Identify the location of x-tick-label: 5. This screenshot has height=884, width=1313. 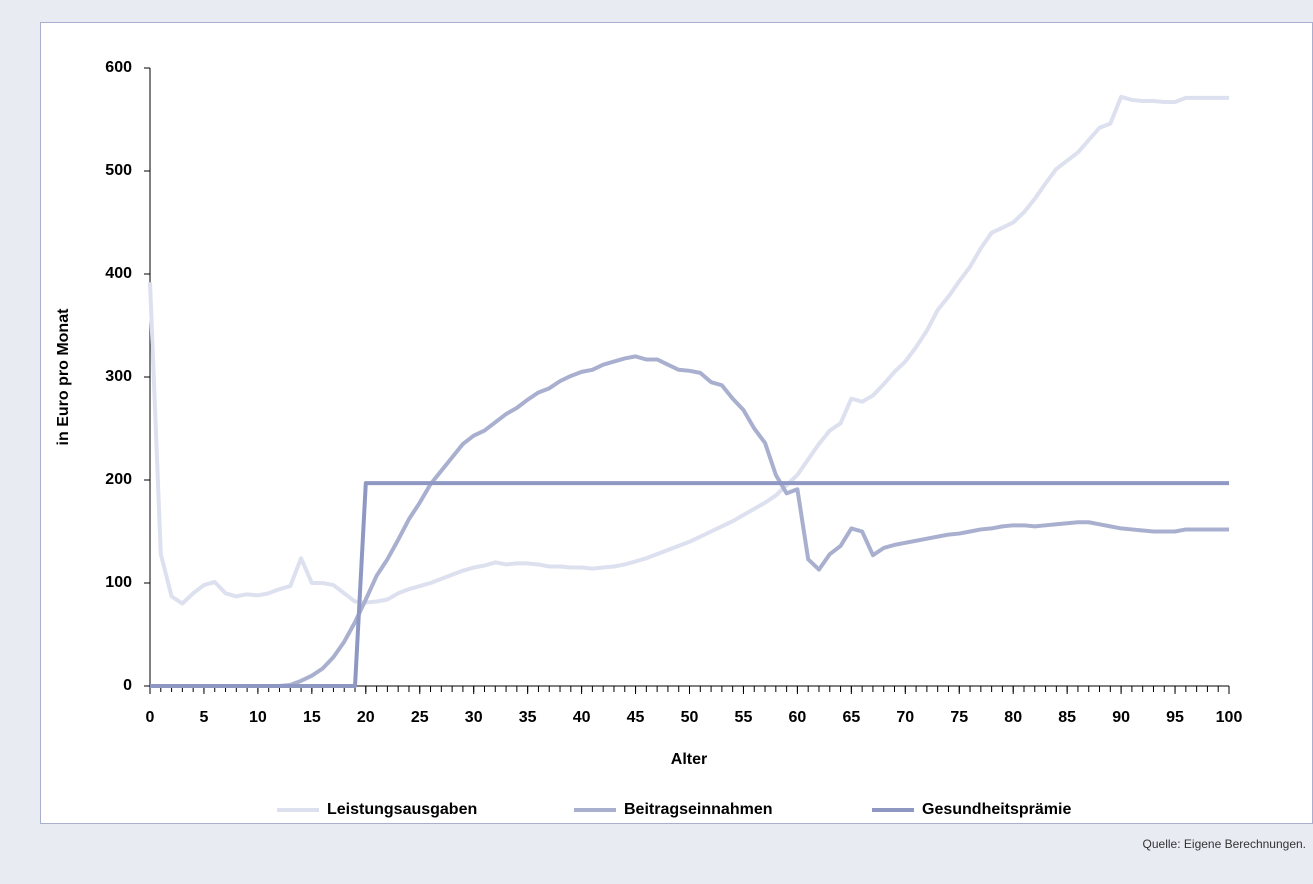
(203, 717).